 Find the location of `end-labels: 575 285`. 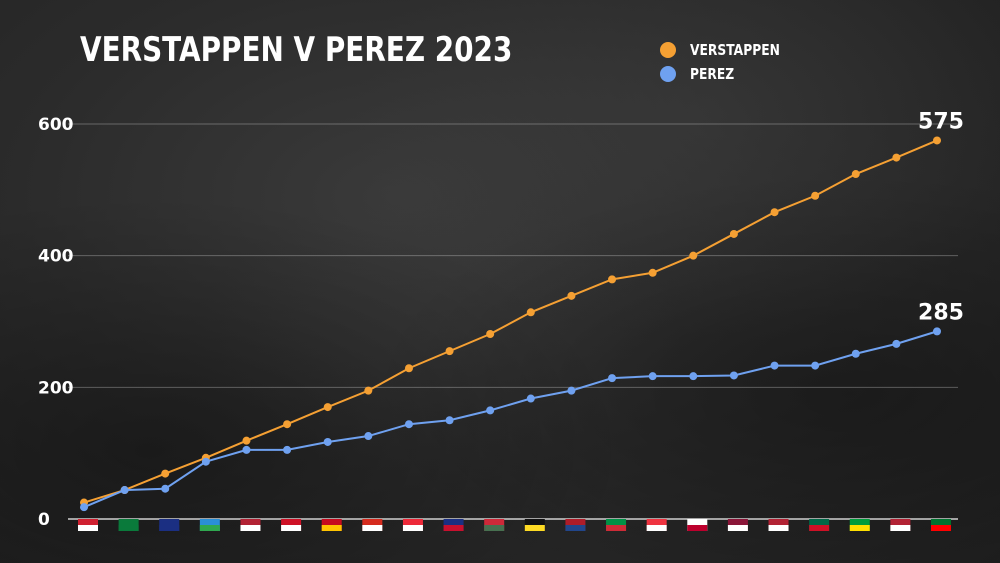

end-labels: 575 285 is located at coordinates (941, 217).